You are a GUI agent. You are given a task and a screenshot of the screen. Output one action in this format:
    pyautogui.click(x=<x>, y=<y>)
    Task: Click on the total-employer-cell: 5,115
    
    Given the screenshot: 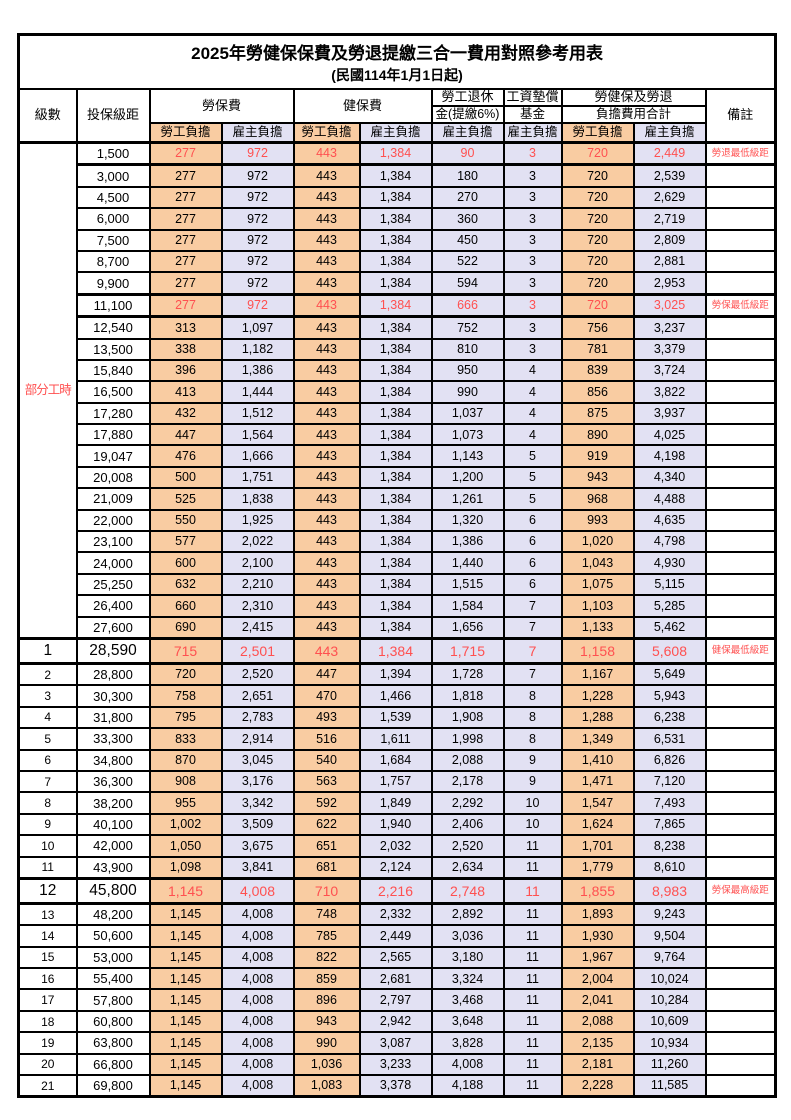 What is the action you would take?
    pyautogui.click(x=669, y=584)
    